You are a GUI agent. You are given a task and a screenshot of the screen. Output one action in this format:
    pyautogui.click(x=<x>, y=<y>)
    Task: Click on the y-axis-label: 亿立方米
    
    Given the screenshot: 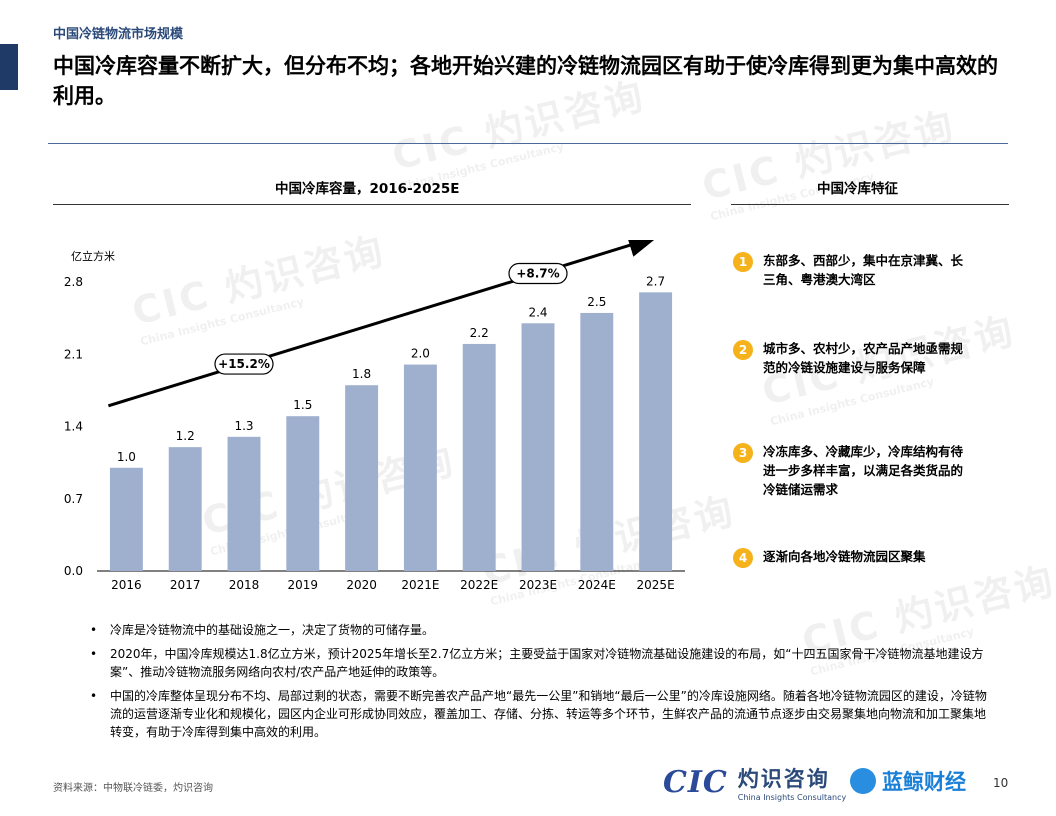 What is the action you would take?
    pyautogui.click(x=93, y=256)
    